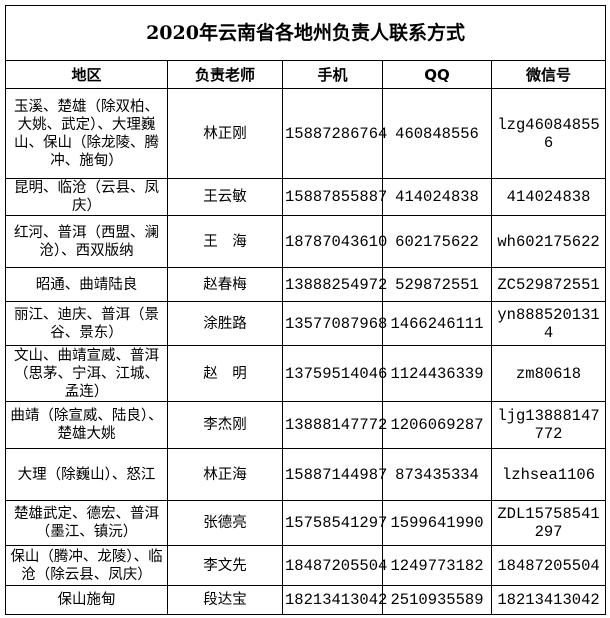 This screenshot has width=610, height=618. Describe the element at coordinates (225, 565) in the screenshot. I see `teacher-cell: 李文先` at that location.